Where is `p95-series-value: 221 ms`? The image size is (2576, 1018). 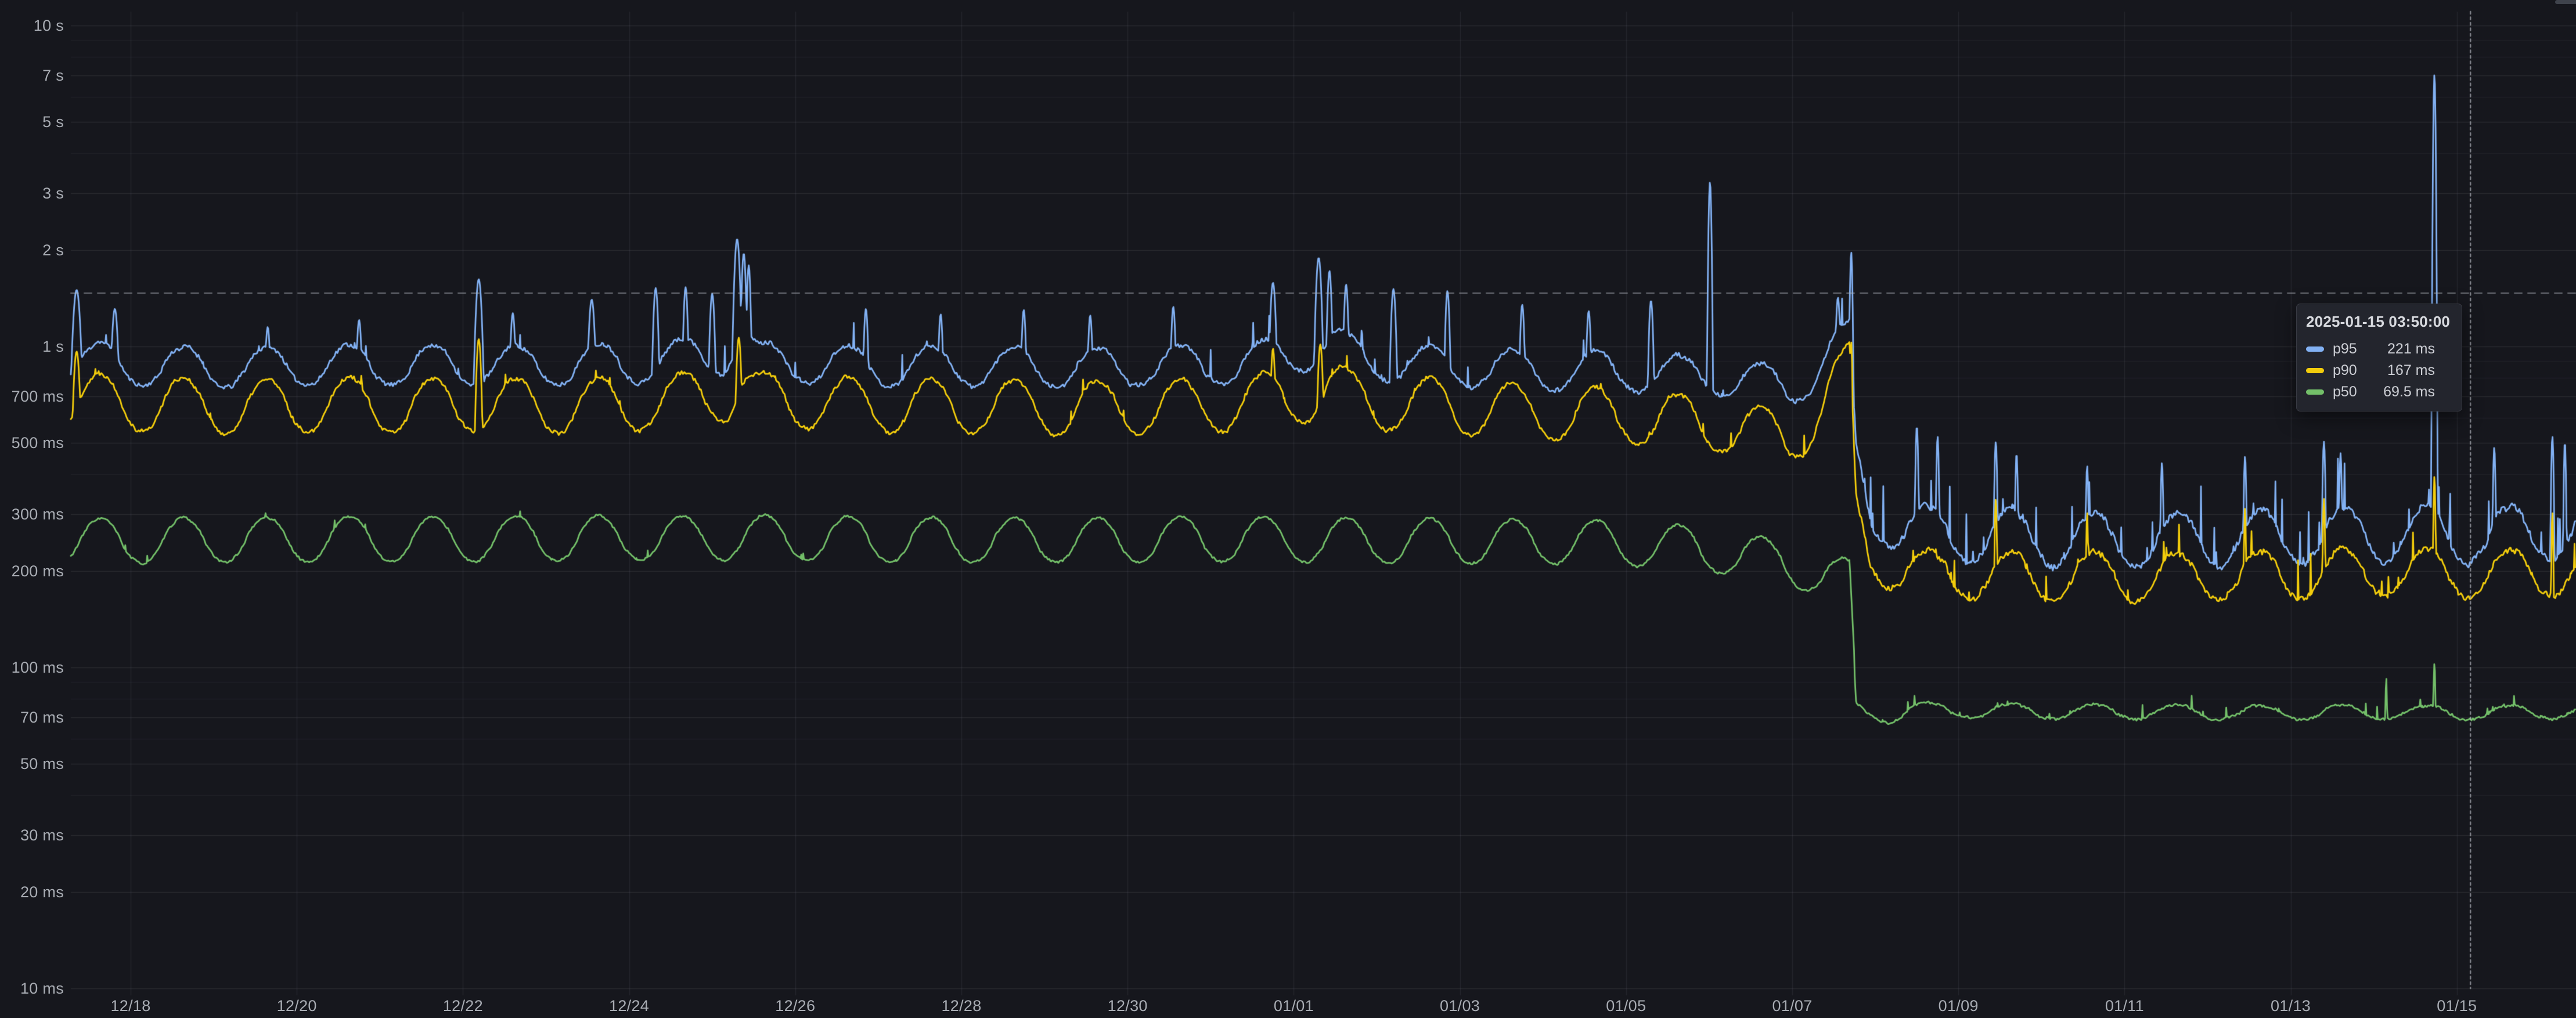
p95-series-value: 221 ms is located at coordinates (2411, 349).